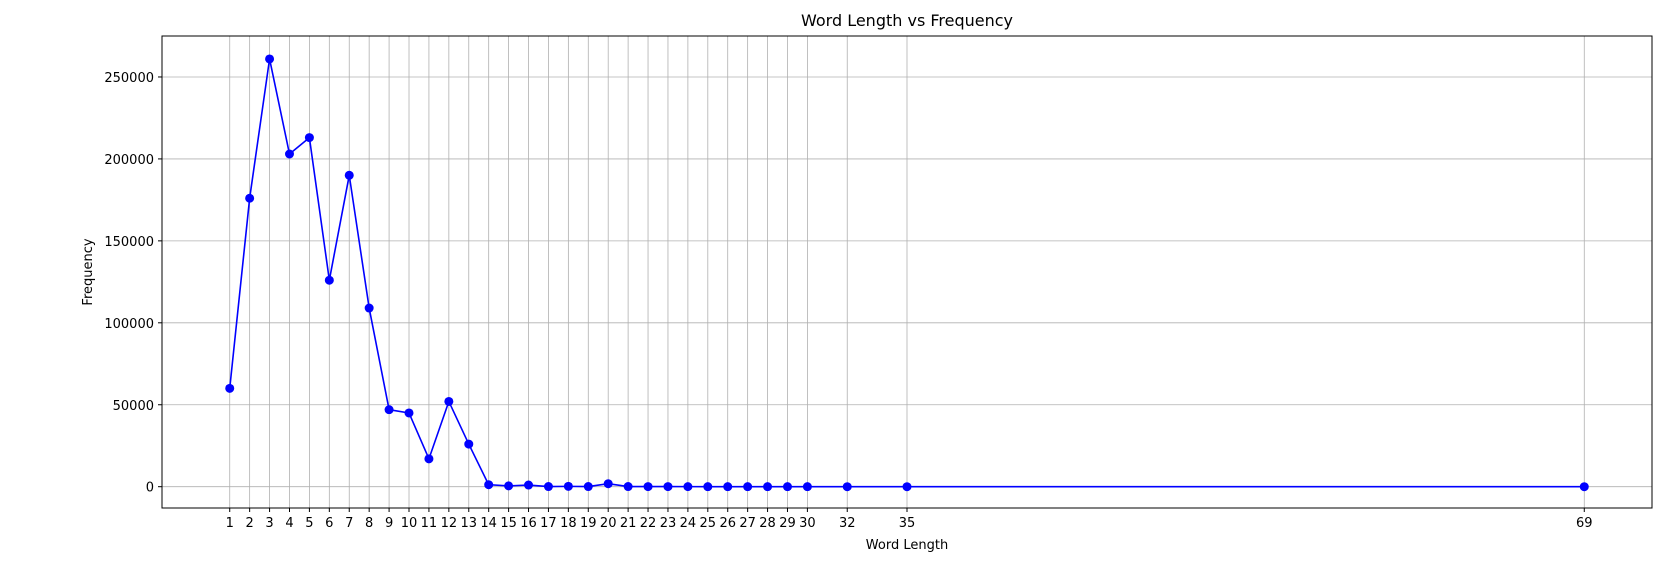  Describe the element at coordinates (309, 523) in the screenshot. I see `x-tick-label: 5` at that location.